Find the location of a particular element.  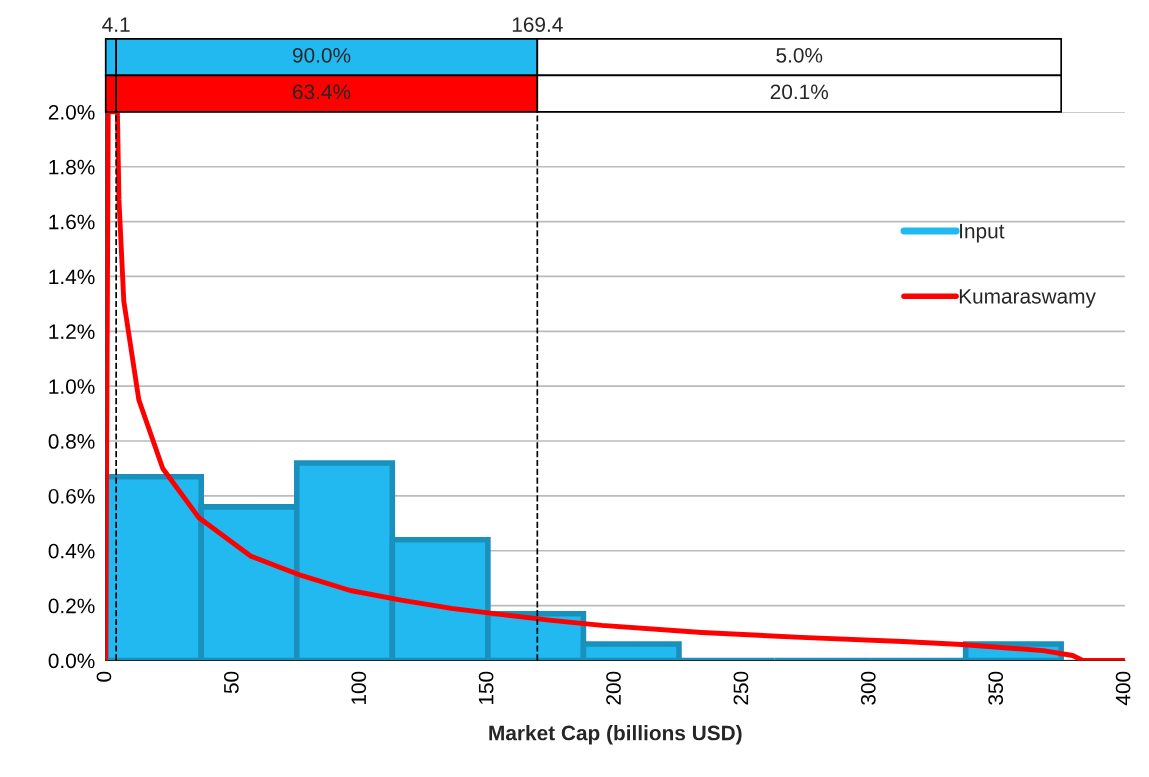

y-tick-label: 1.6% is located at coordinates (72, 222).